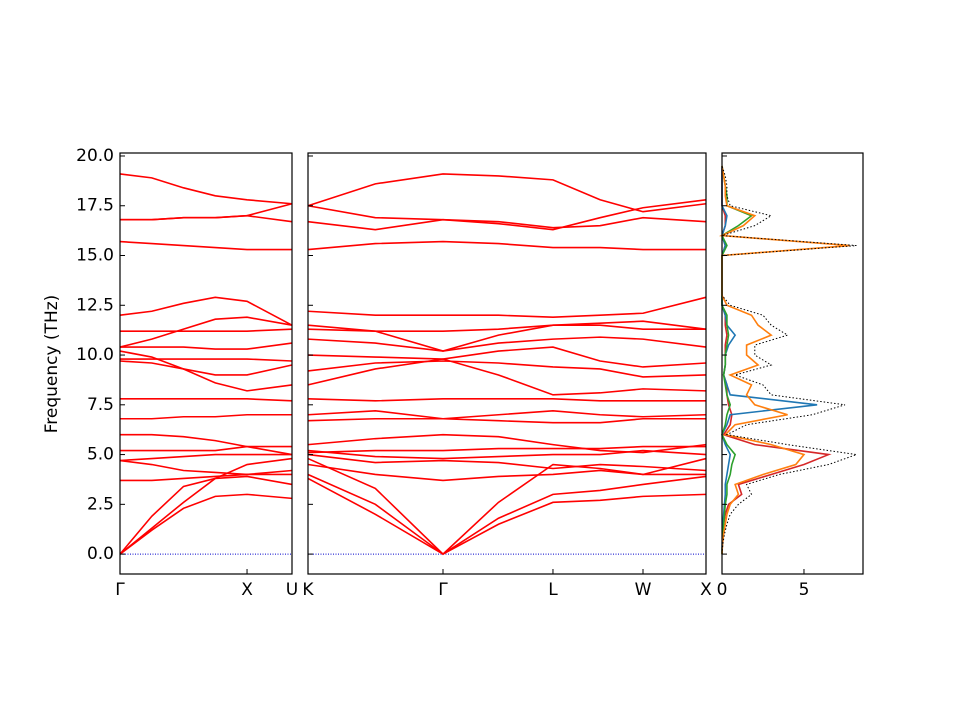  Describe the element at coordinates (100, 504) in the screenshot. I see `y-tick-label: 2.5` at that location.